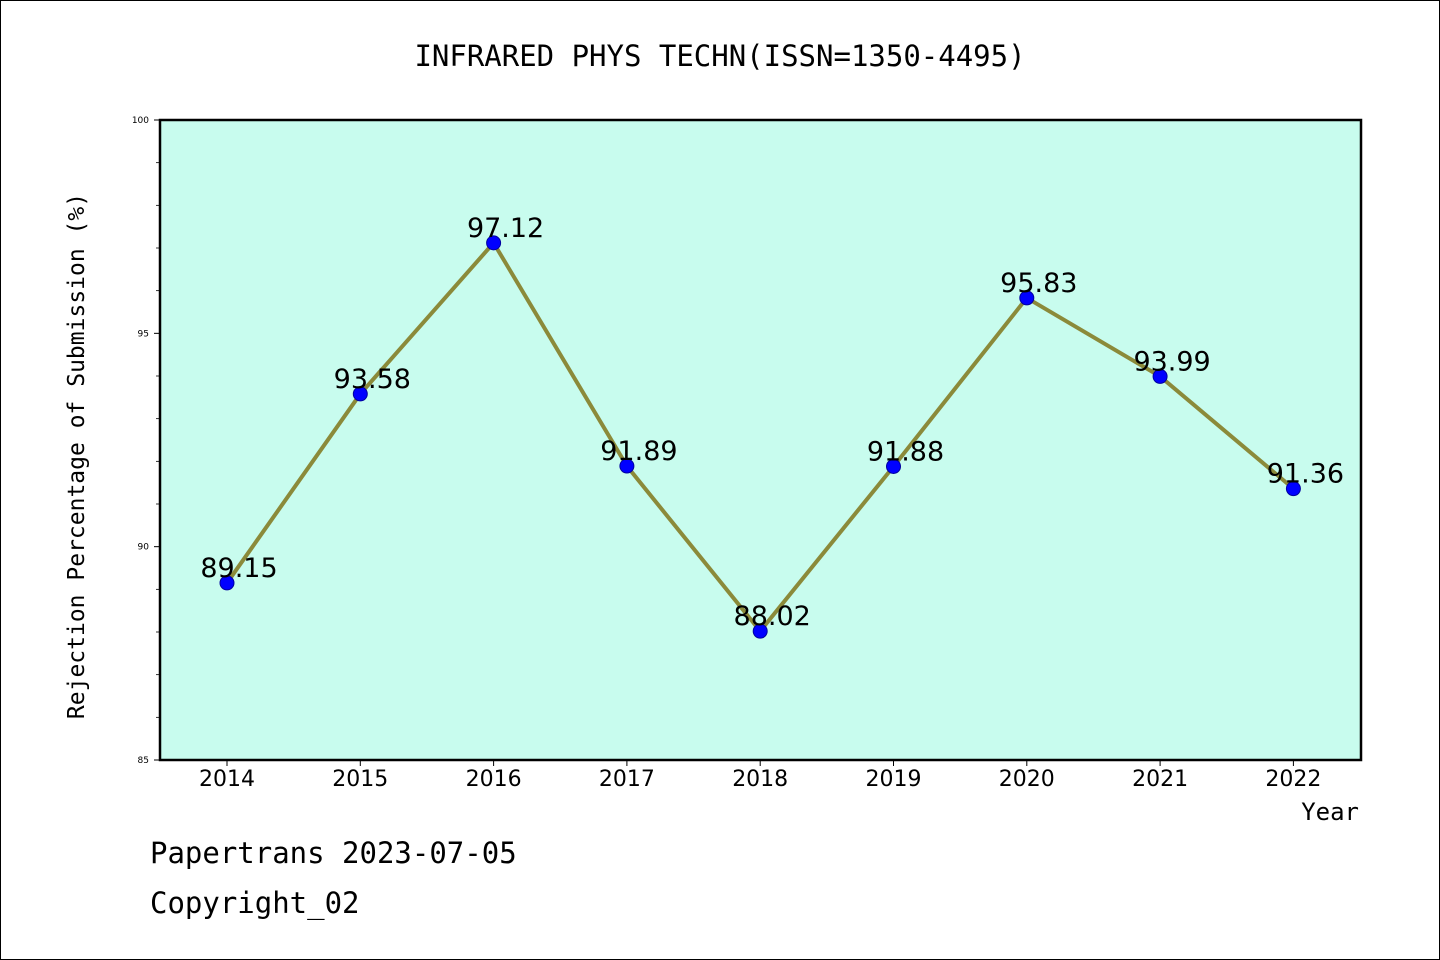 The width and height of the screenshot is (1440, 960). Describe the element at coordinates (1160, 779) in the screenshot. I see `x-tick-label: 2021` at that location.